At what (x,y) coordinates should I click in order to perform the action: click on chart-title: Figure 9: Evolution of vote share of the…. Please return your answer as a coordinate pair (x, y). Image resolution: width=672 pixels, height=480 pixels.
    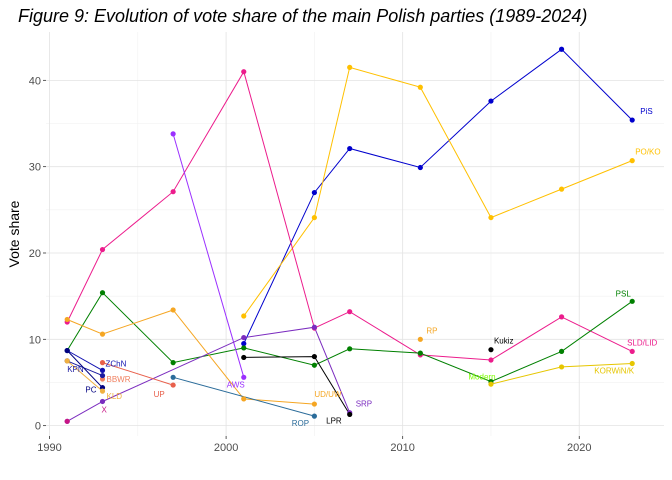
    Looking at the image, I should click on (303, 16).